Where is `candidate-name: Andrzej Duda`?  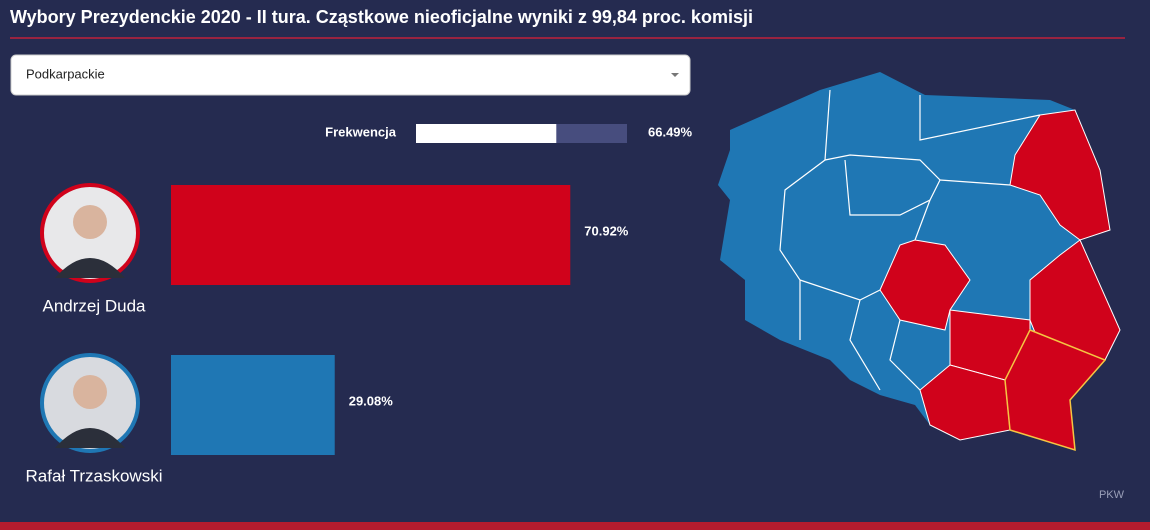
candidate-name: Andrzej Duda is located at coordinates (94, 305).